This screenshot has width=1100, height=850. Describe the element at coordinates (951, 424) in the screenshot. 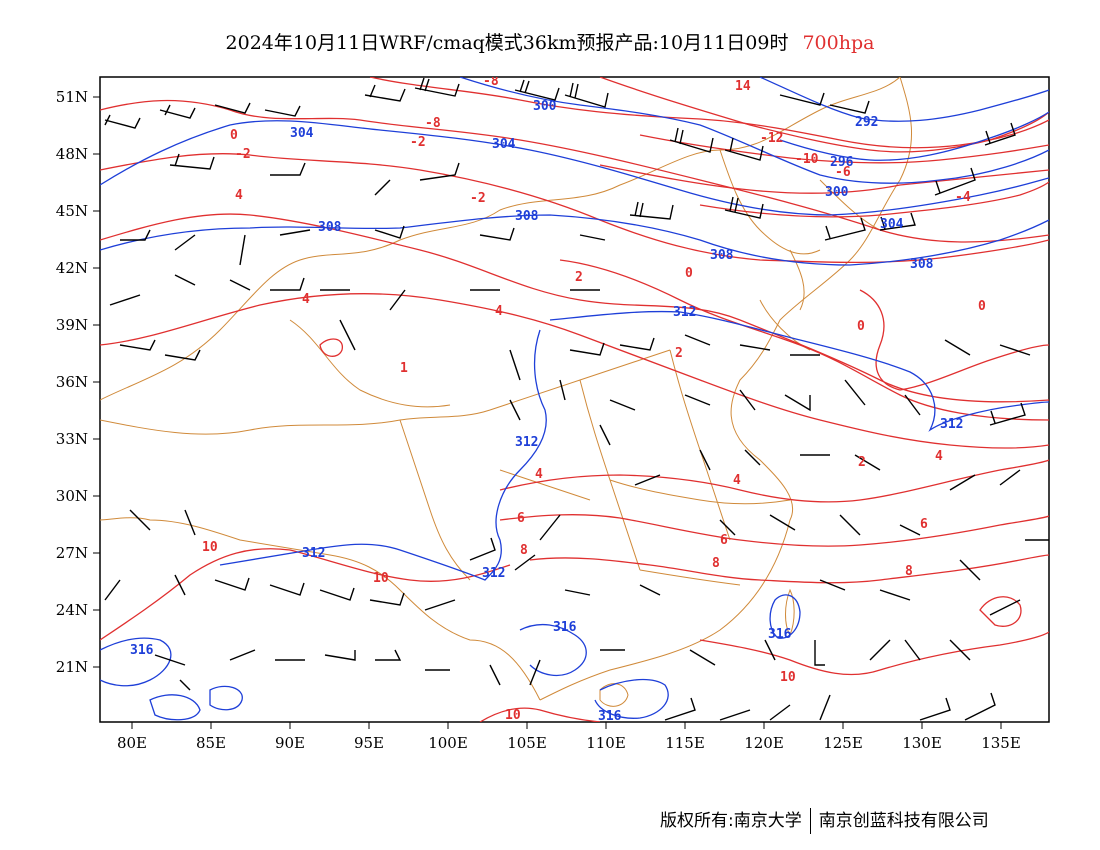

I see `geopotential-label: 312` at that location.